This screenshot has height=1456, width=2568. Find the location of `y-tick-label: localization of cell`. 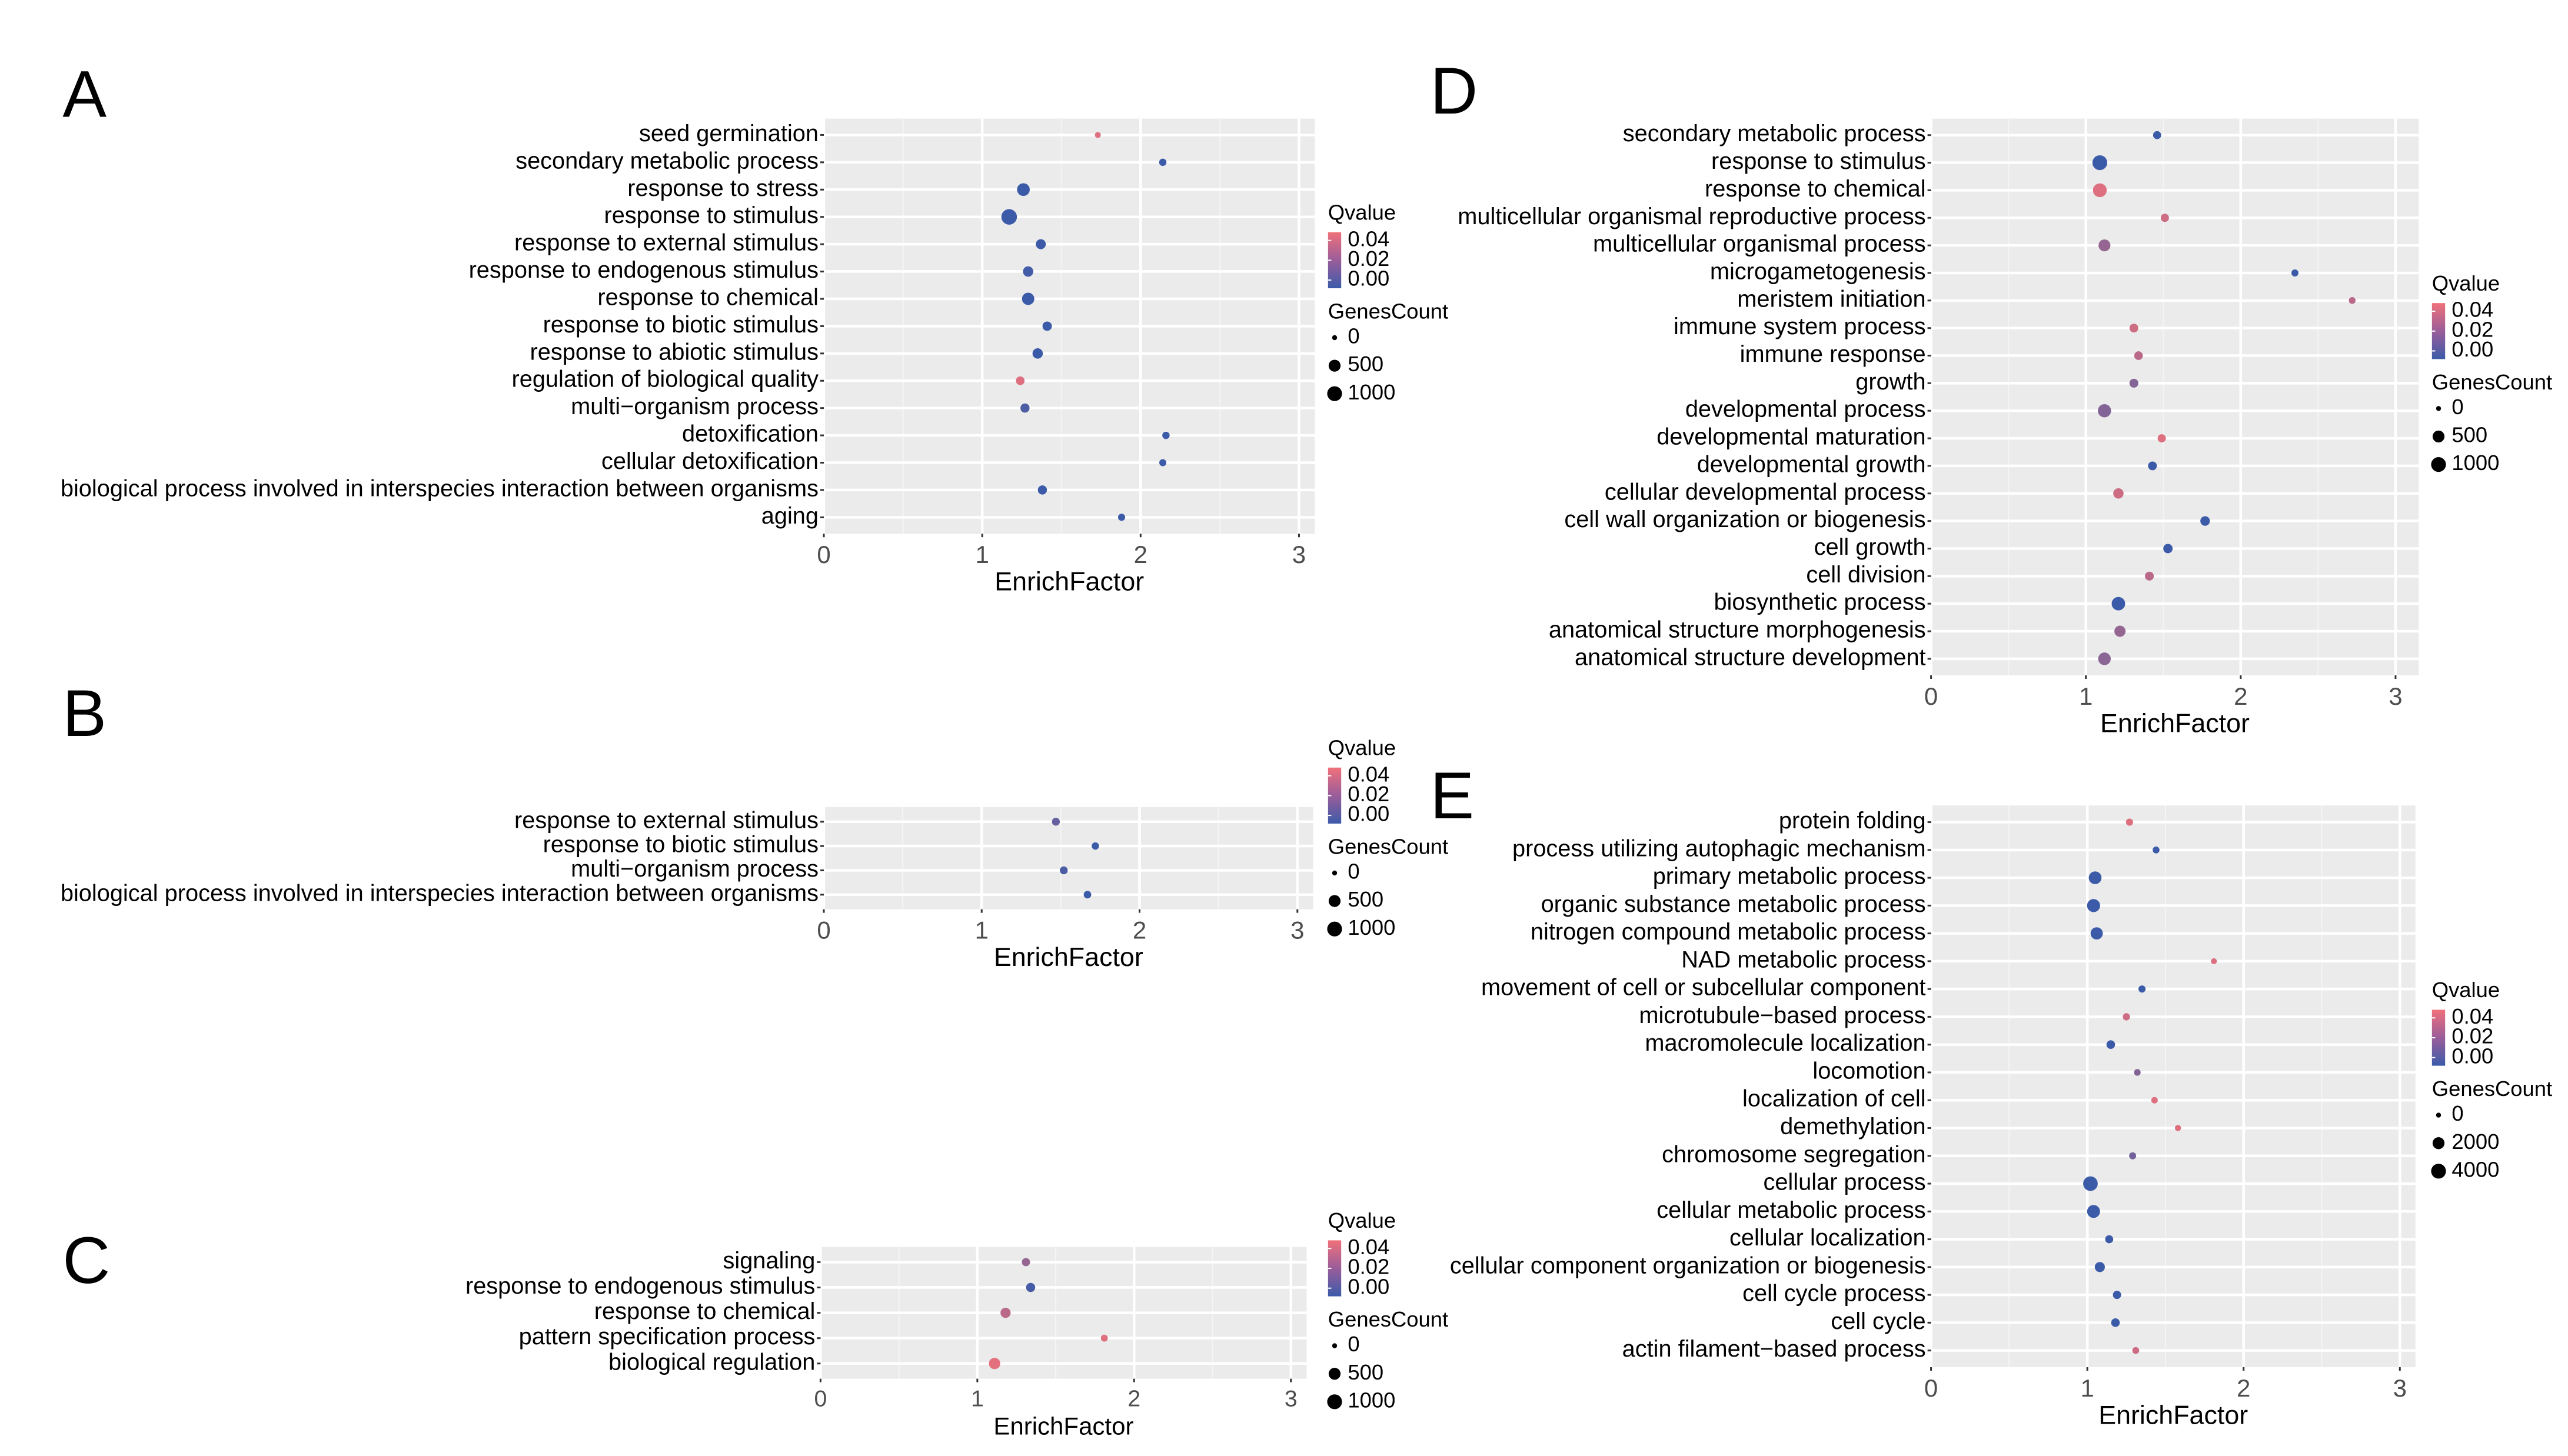

y-tick-label: localization of cell is located at coordinates (1834, 1099).